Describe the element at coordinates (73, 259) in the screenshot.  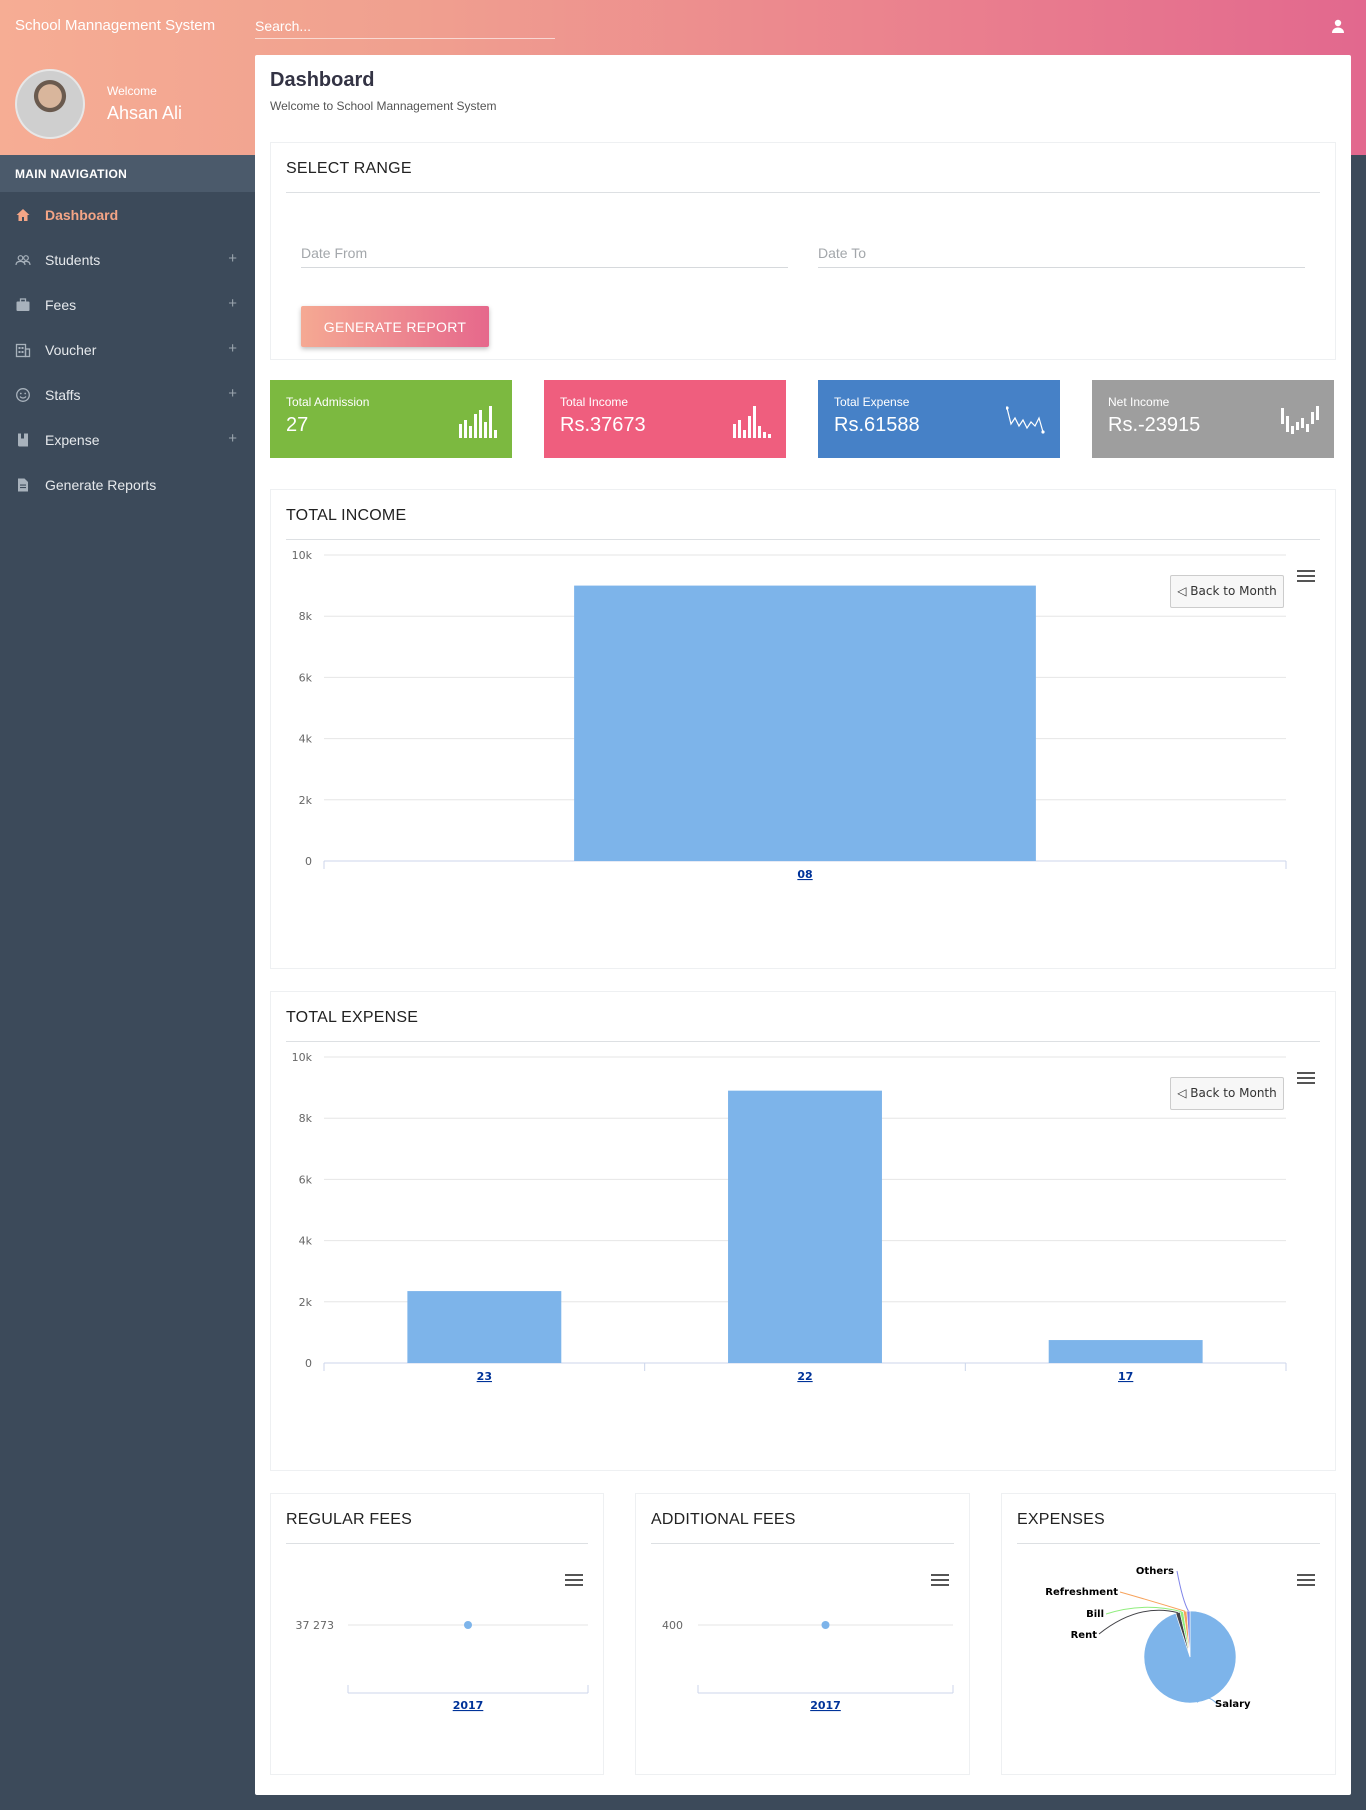
I see `sidebar-item-label: Students` at that location.